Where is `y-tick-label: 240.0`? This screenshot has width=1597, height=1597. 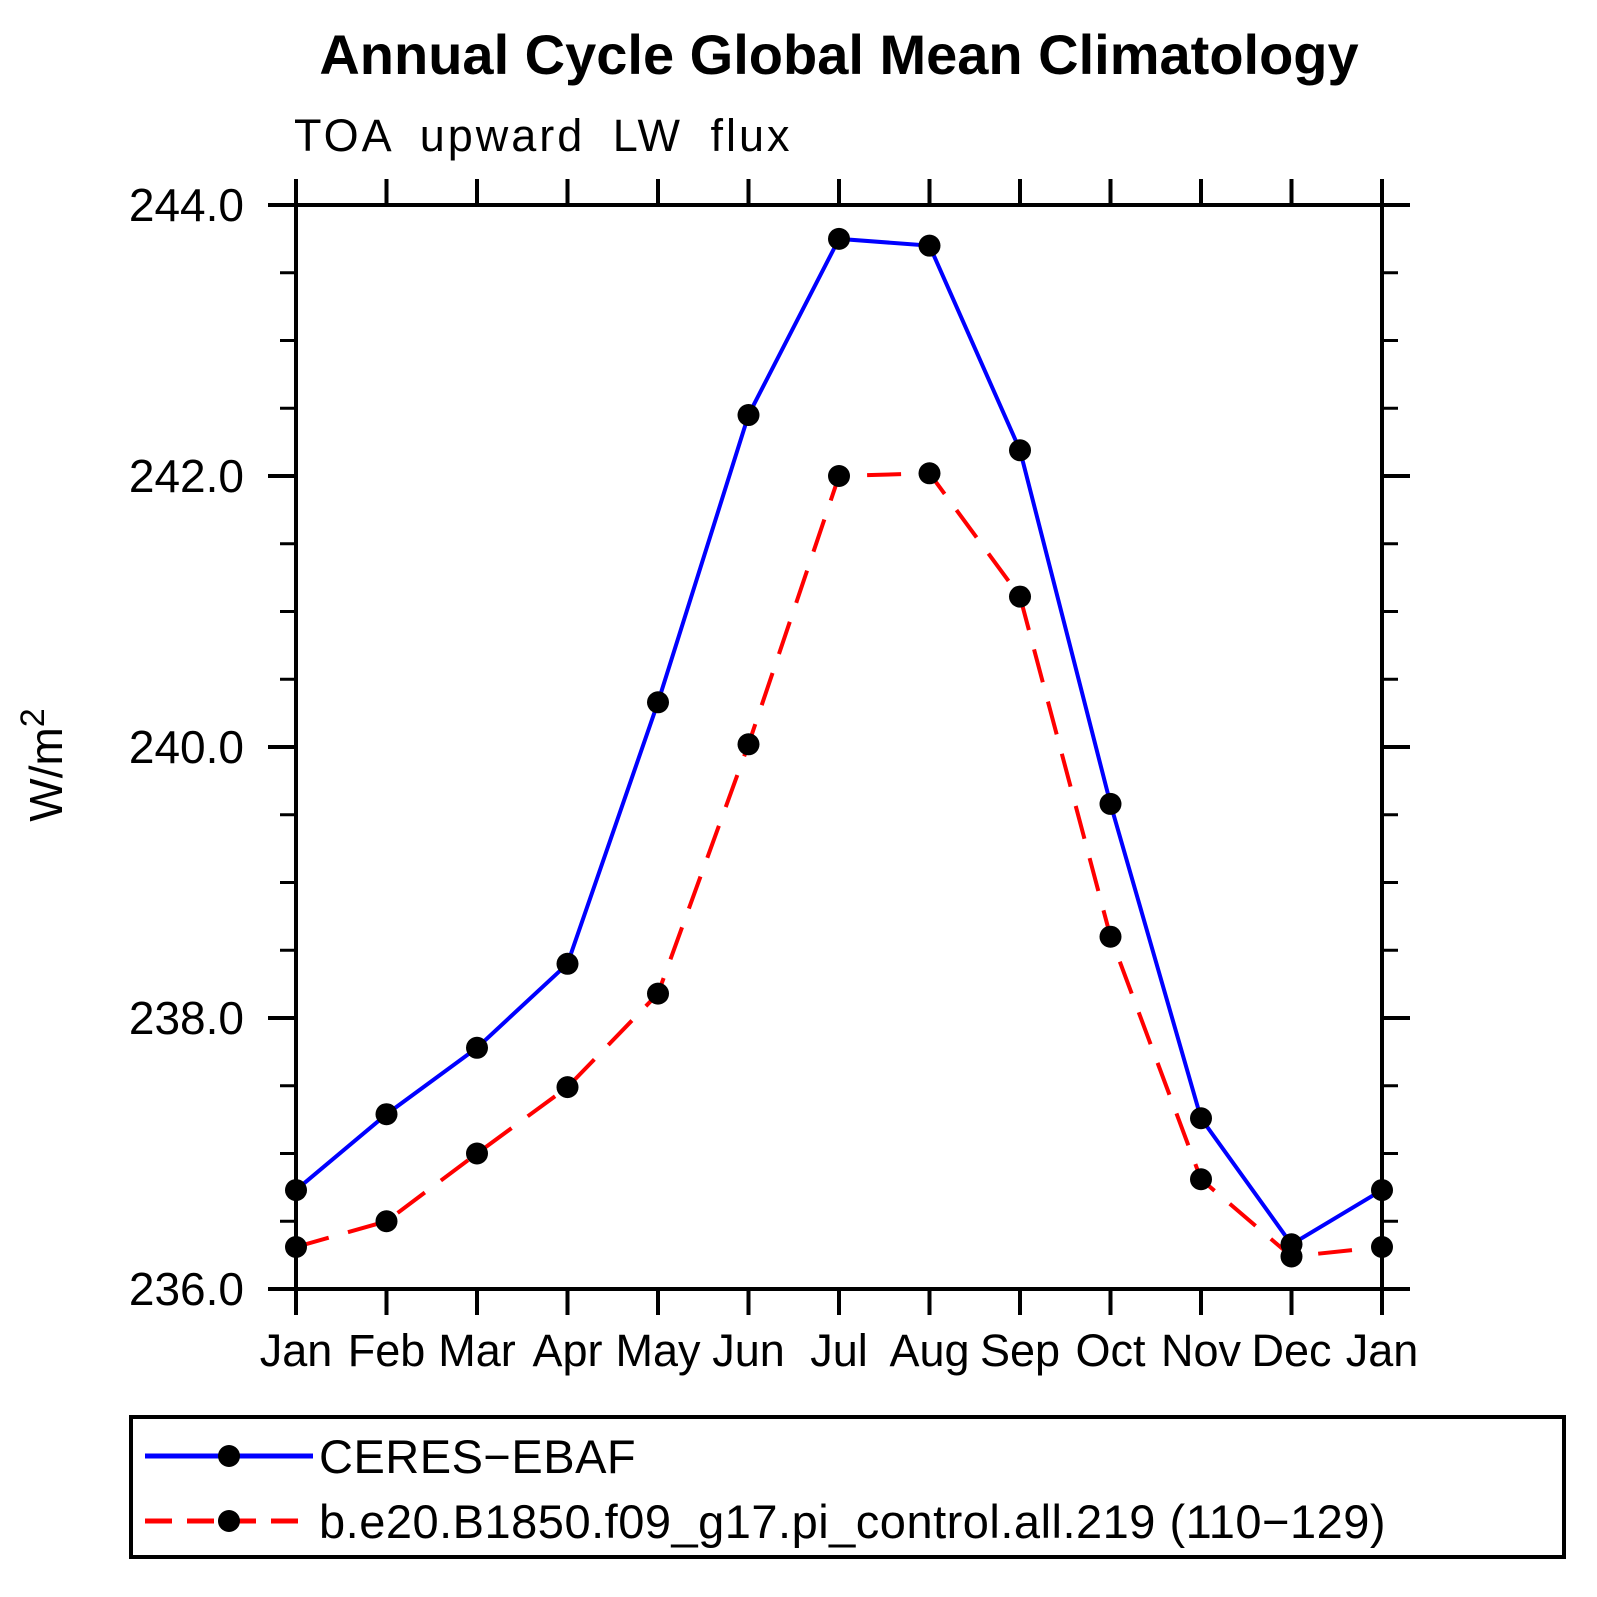 y-tick-label: 240.0 is located at coordinates (186, 747).